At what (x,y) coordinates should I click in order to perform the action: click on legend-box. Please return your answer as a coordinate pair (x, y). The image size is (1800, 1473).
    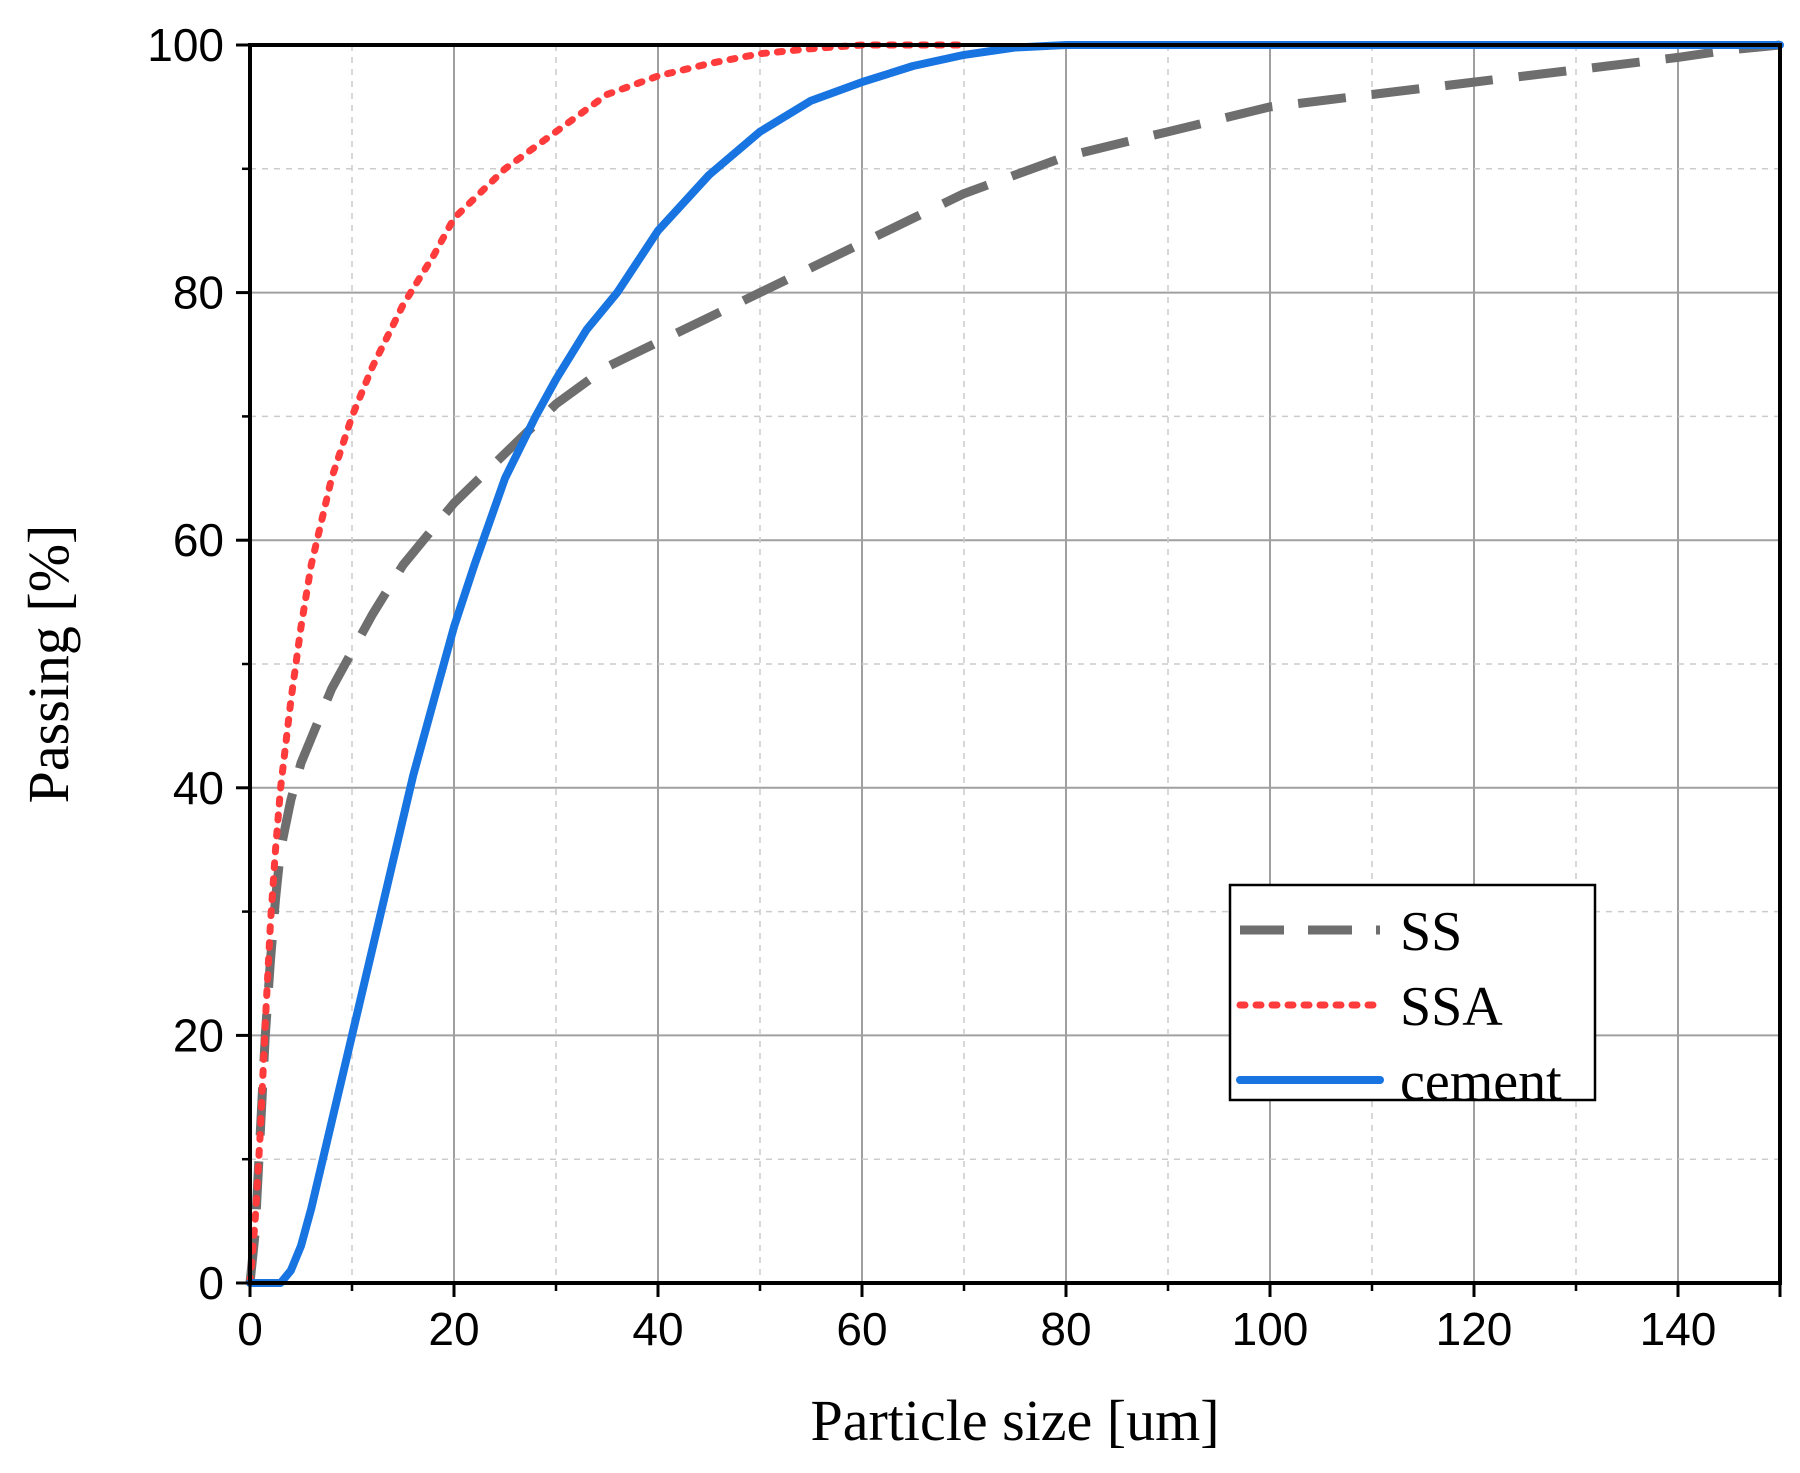
    Looking at the image, I should click on (1412, 992).